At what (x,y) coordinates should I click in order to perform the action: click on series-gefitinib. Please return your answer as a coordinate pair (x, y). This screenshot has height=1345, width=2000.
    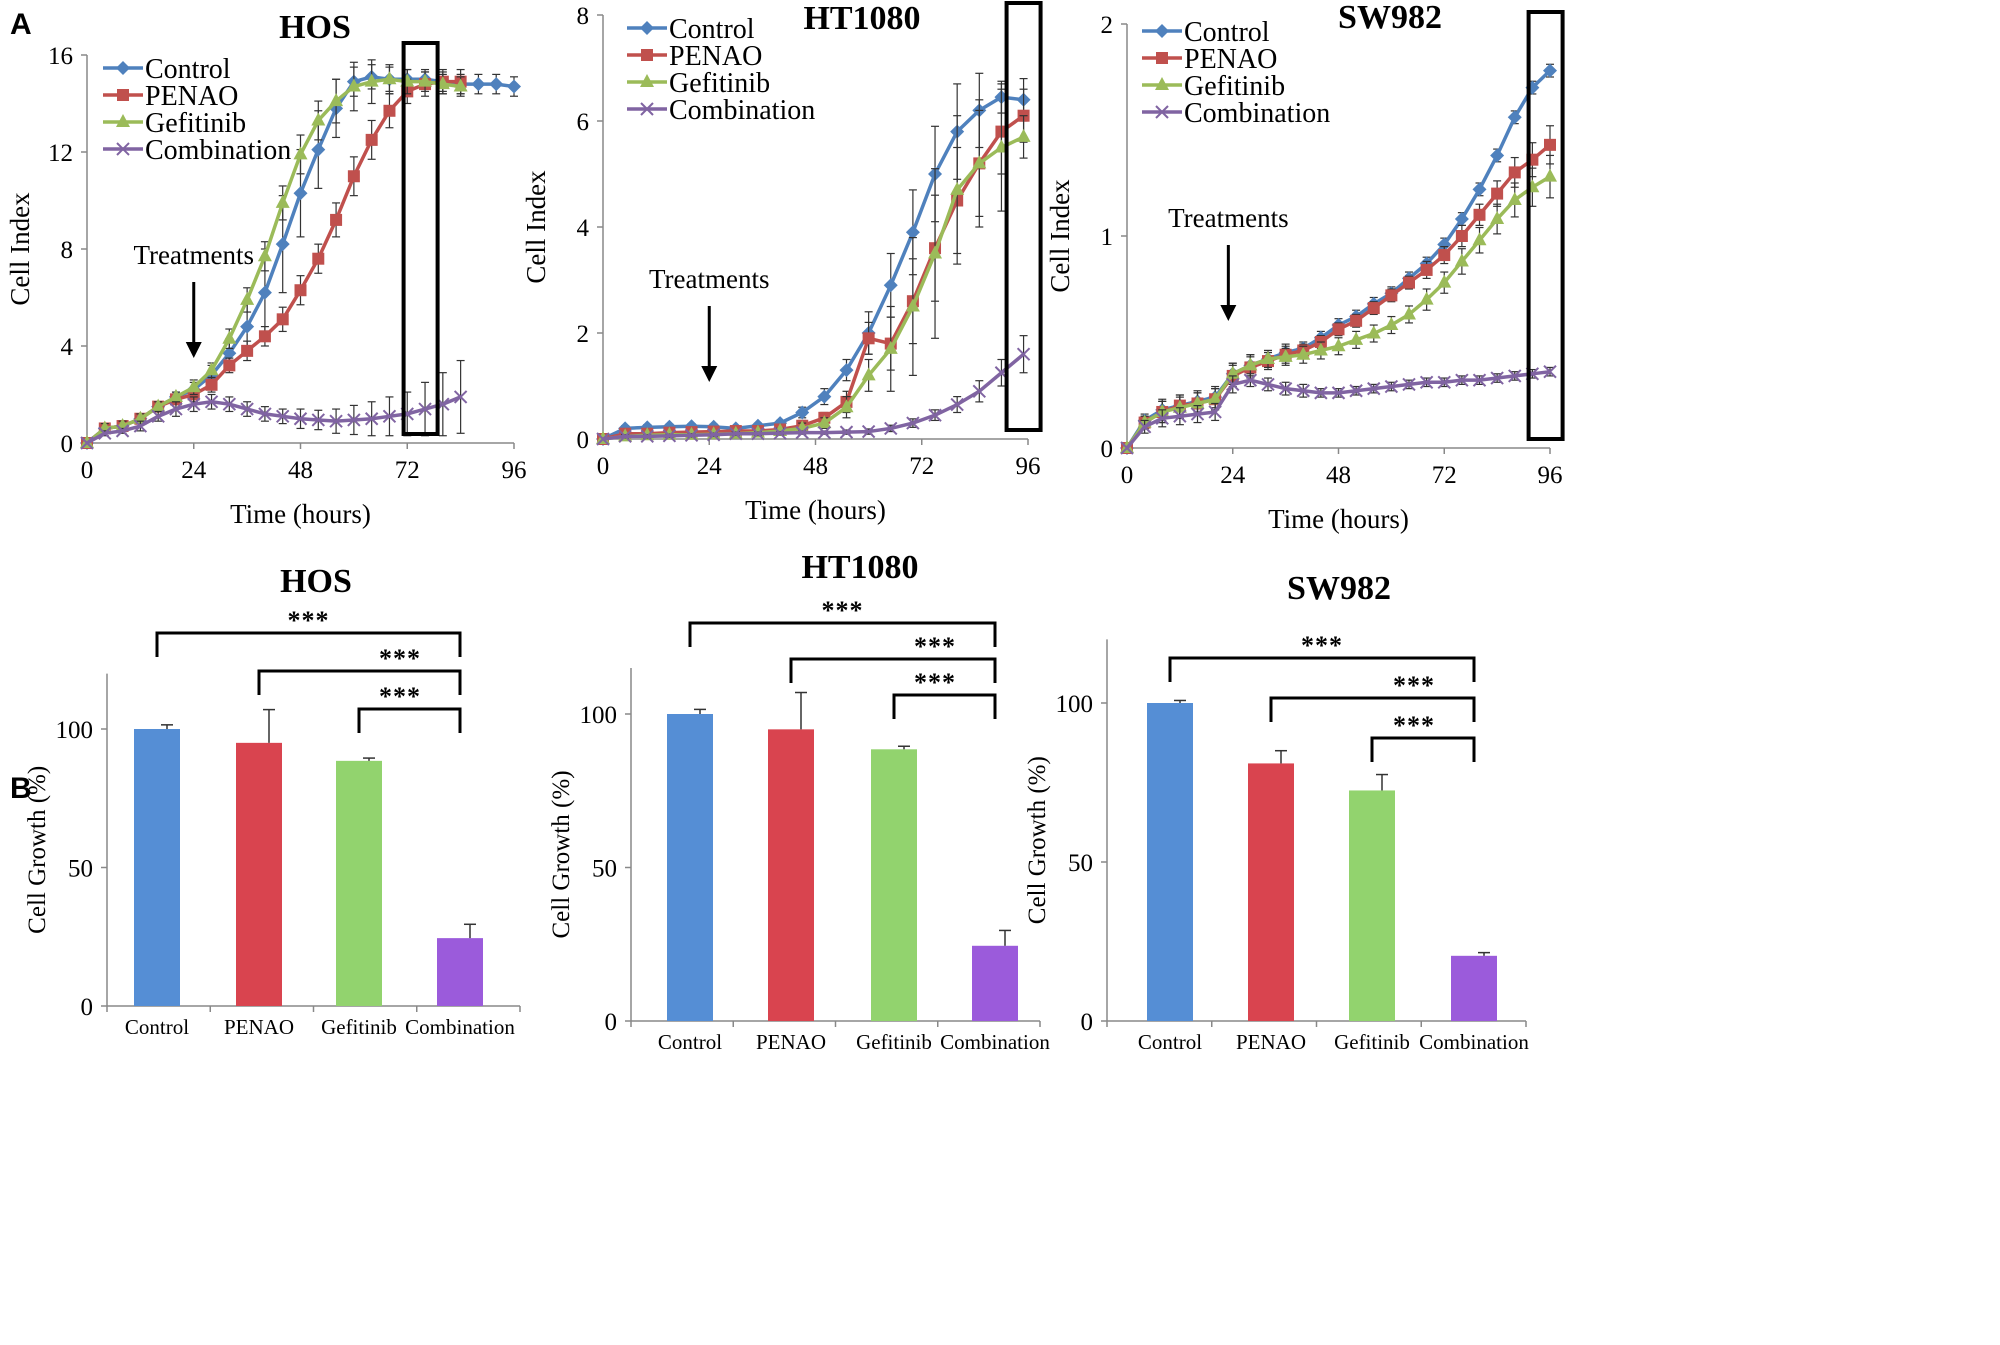
    Looking at the image, I should click on (274, 253).